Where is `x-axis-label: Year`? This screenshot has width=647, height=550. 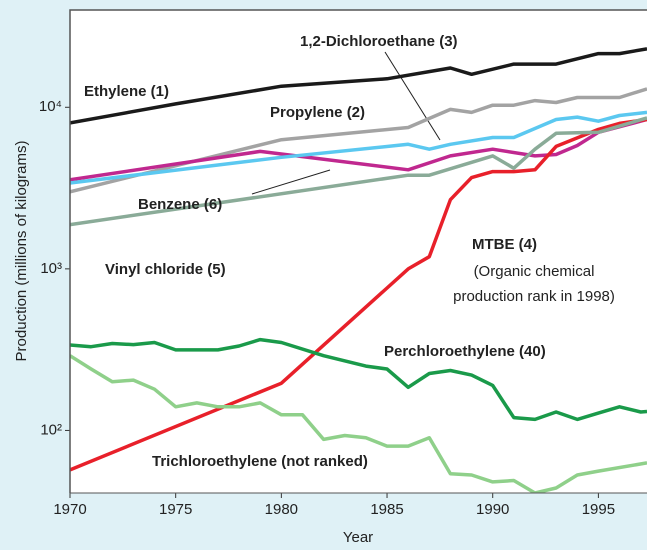
x-axis-label: Year is located at coordinates (358, 537).